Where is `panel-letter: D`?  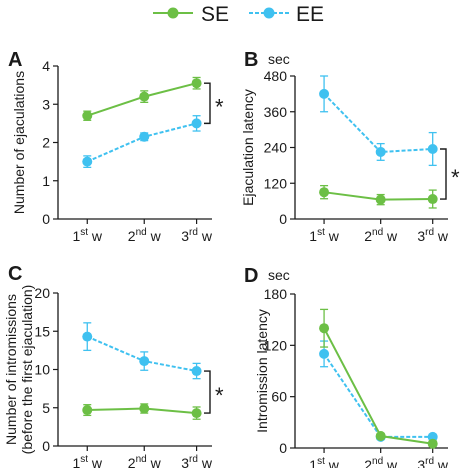 panel-letter: D is located at coordinates (251, 276).